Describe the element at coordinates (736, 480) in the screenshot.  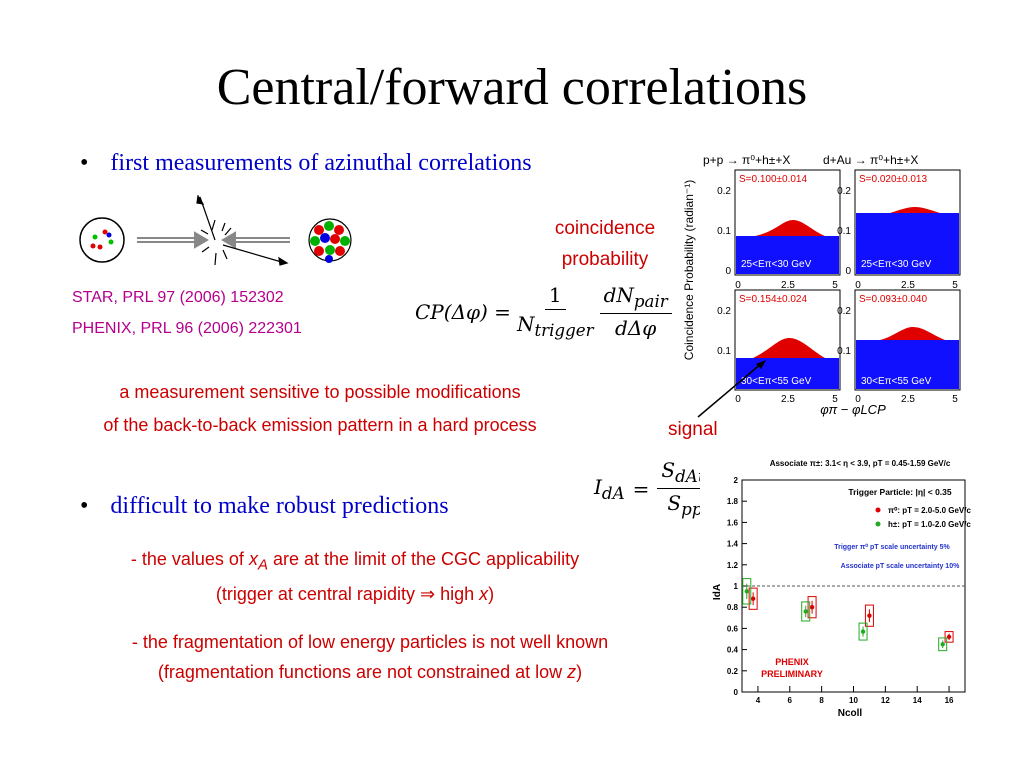
I see `y-tick-label: 2` at that location.